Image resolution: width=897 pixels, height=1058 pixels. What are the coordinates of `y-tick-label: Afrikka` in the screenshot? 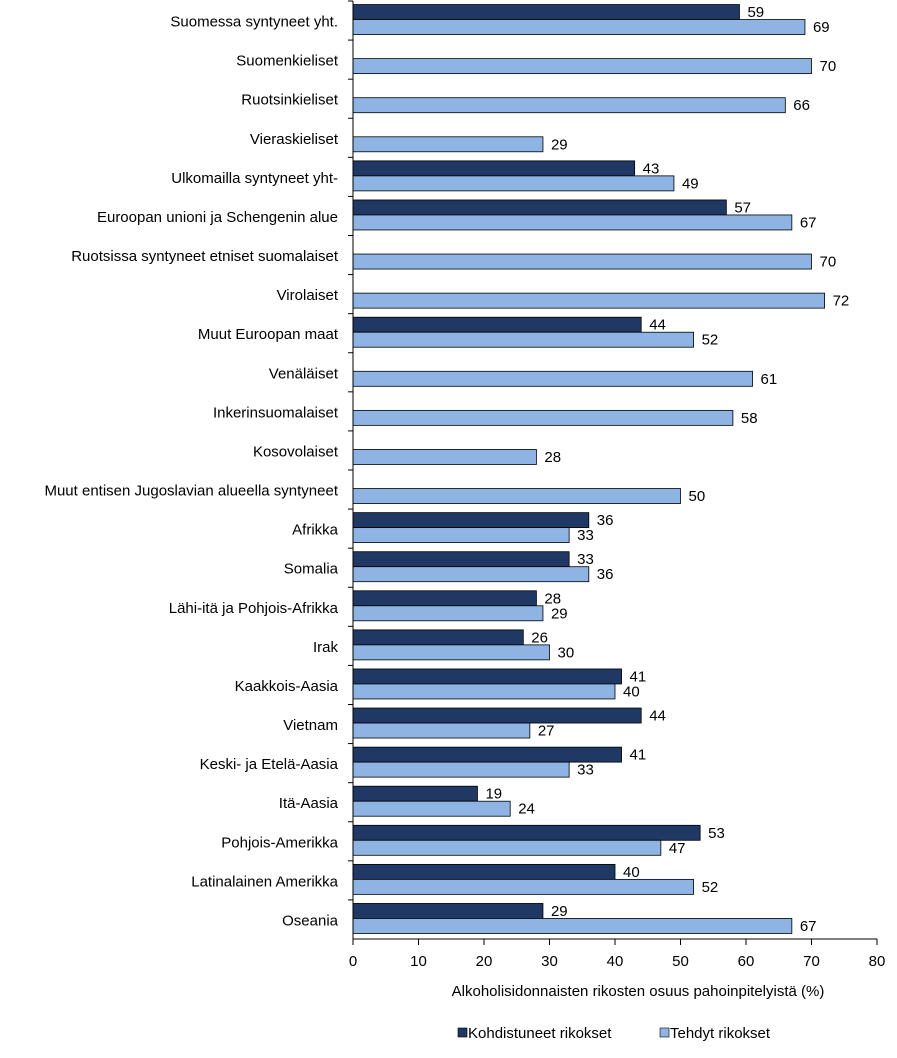 It's located at (315, 530).